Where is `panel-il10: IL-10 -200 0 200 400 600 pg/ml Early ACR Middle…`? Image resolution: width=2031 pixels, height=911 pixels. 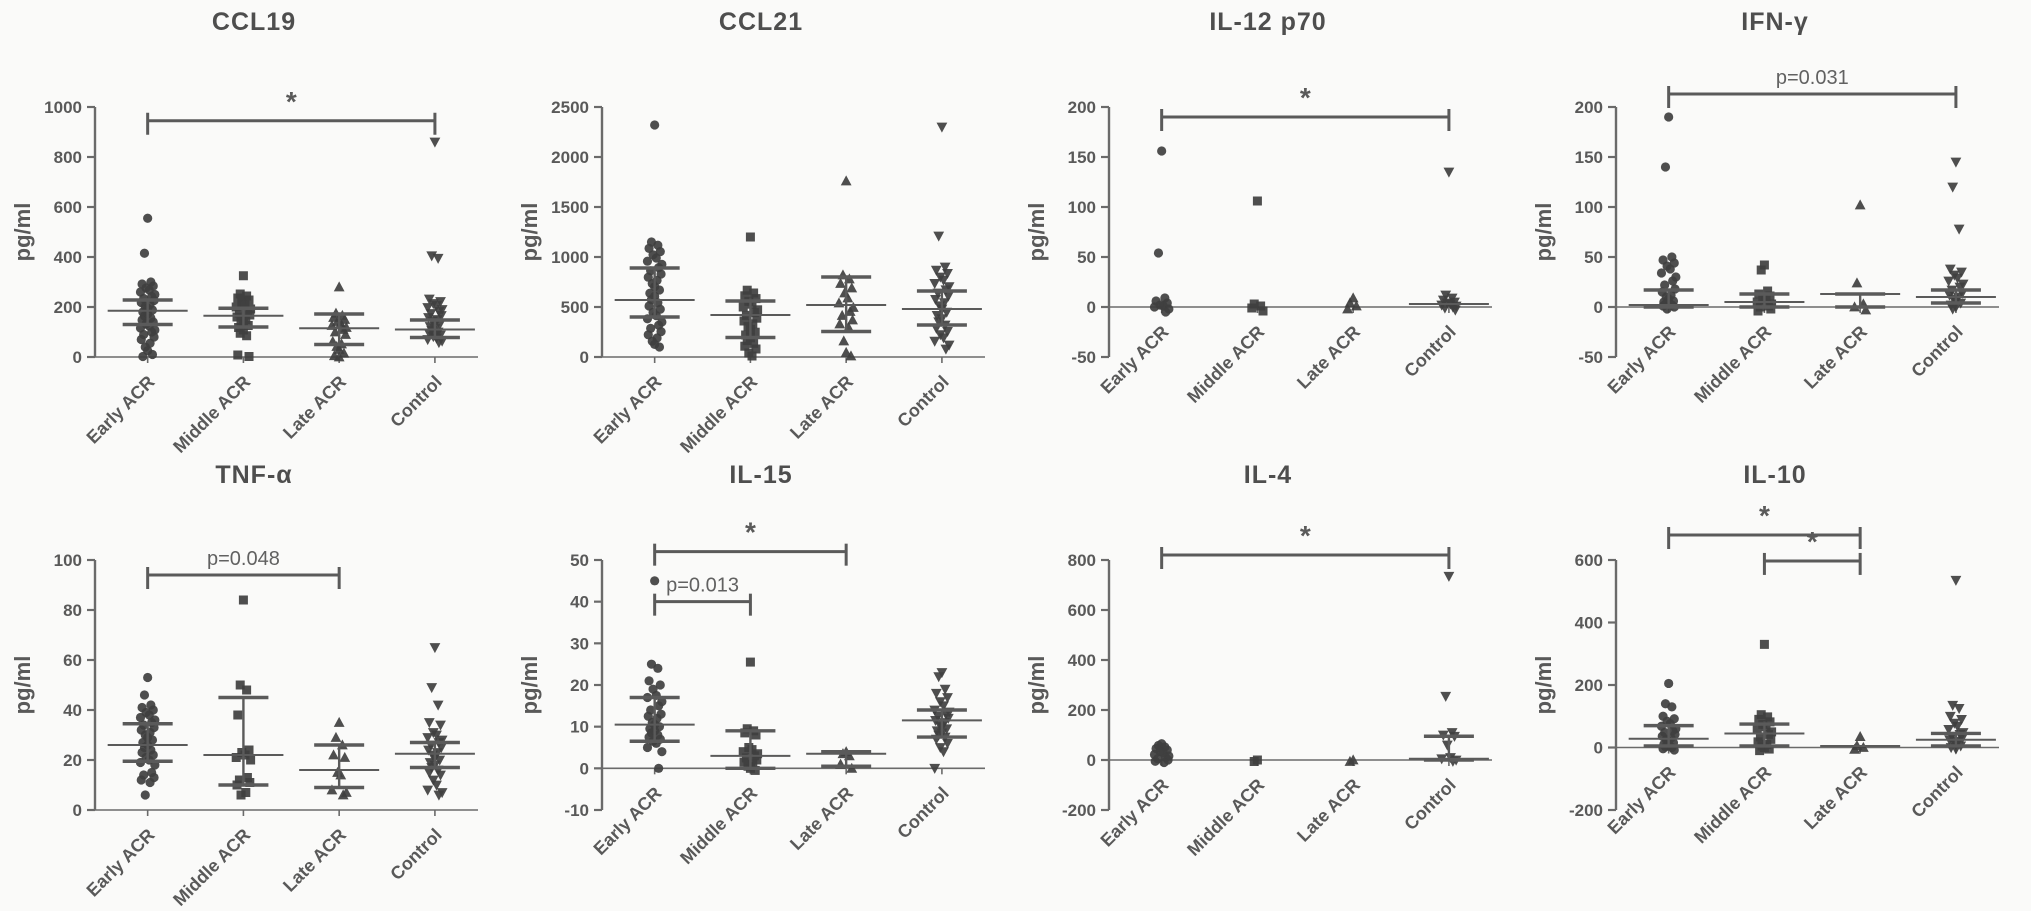
panel-il10: IL-10 -200 0 200 400 600 pg/ml Early ACR Middle… is located at coordinates (1774, 679).